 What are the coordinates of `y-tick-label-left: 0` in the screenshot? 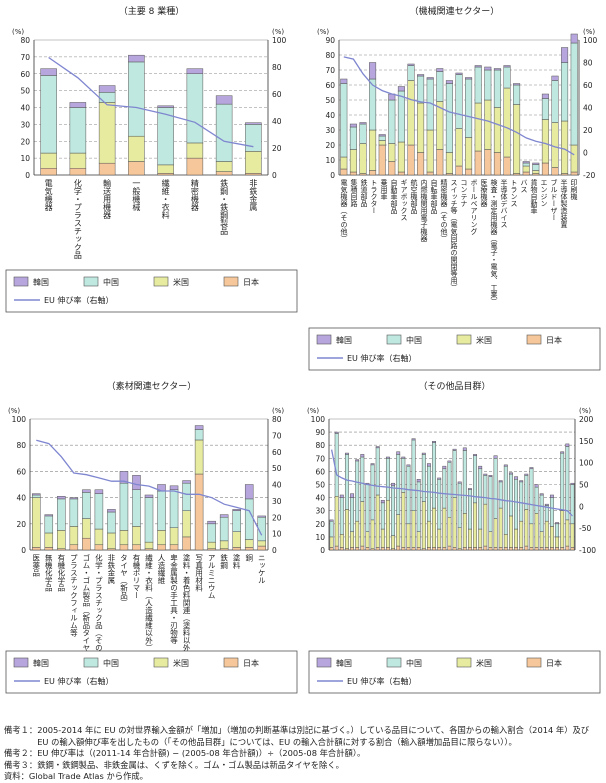 It's located at (23, 550).